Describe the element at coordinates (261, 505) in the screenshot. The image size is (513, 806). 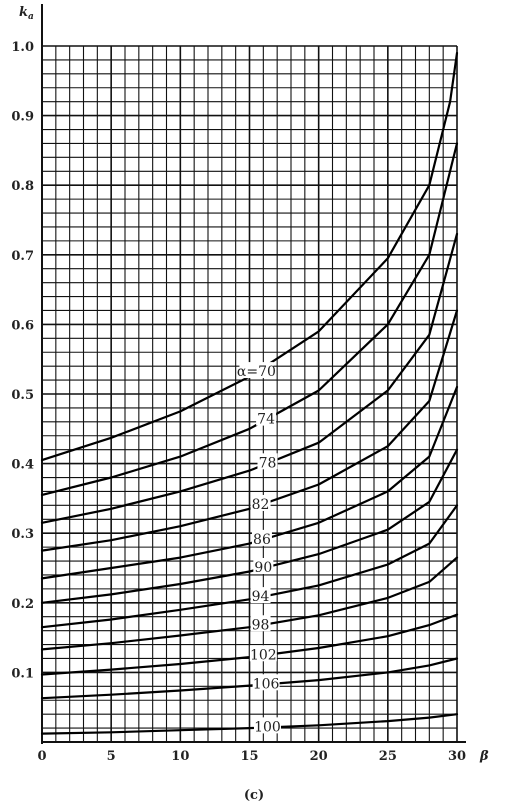
I see `curve-label: 82` at that location.